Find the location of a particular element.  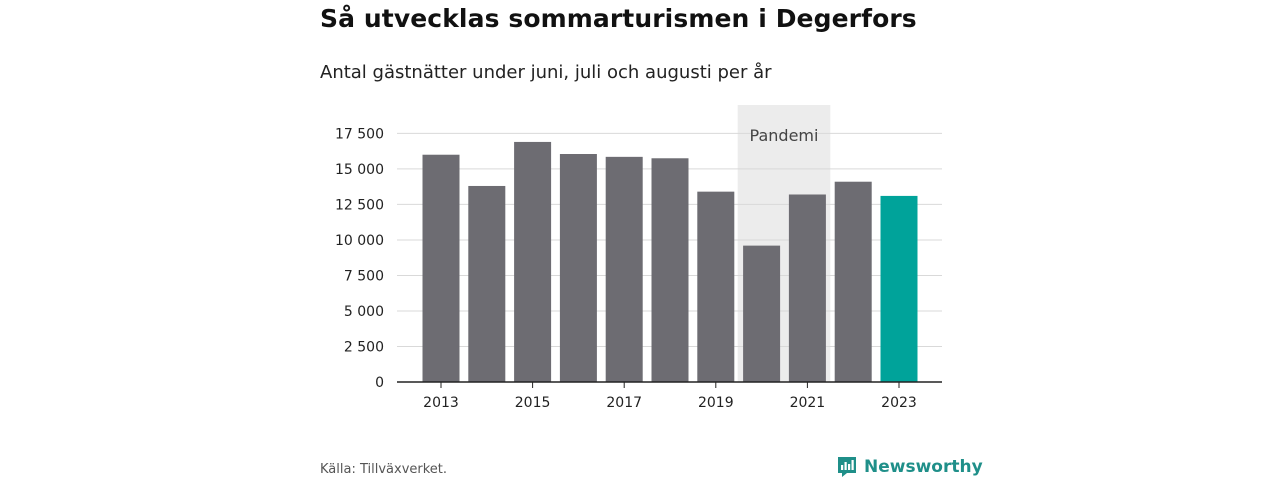

y-axis-labels: 0 2 500 5 000 7 500 10 000 12 500 15 000 17 500 is located at coordinates (359, 258).